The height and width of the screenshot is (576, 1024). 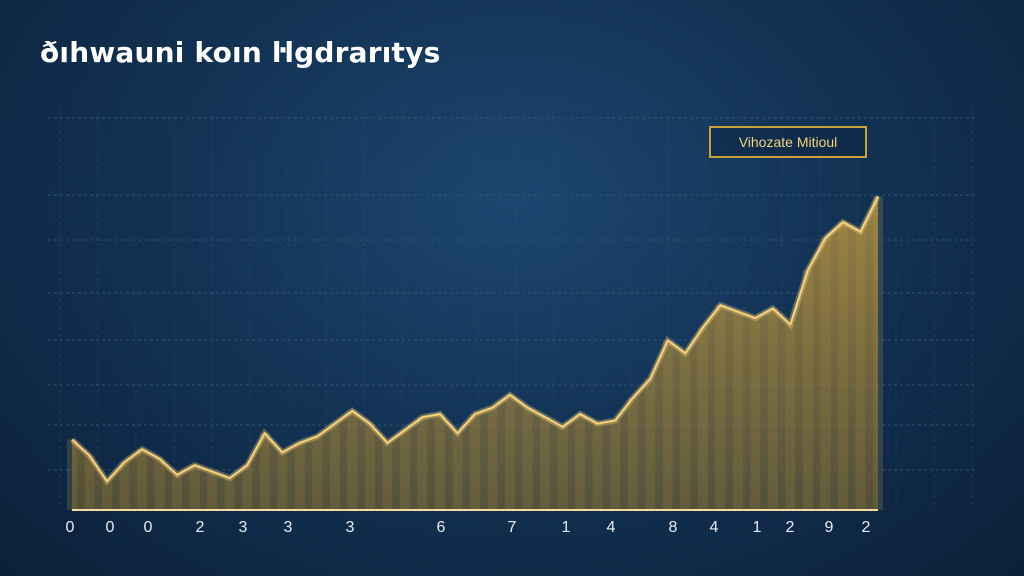 I want to click on x-tick-label: 6, so click(x=441, y=527).